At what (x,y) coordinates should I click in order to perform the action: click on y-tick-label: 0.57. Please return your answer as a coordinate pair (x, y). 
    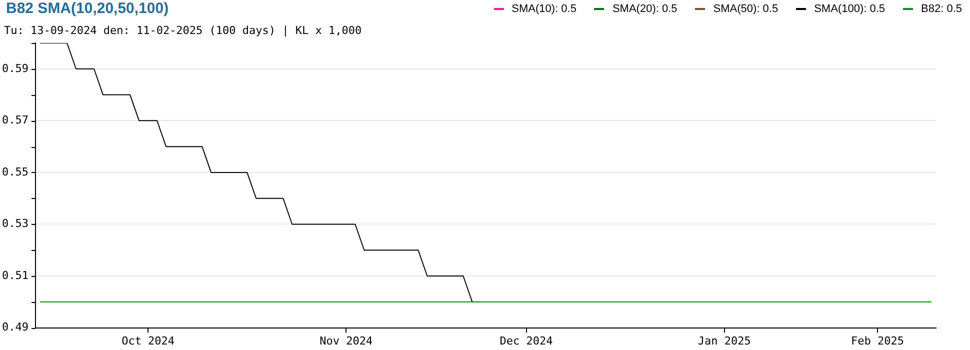
    Looking at the image, I should click on (15, 120).